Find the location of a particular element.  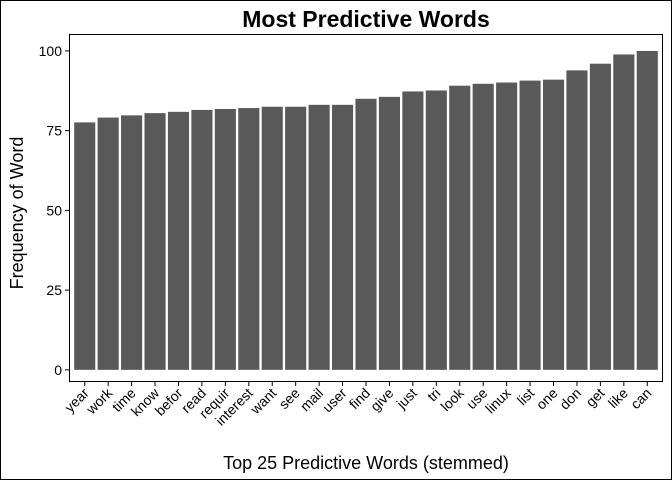

bar-find is located at coordinates (366, 234).